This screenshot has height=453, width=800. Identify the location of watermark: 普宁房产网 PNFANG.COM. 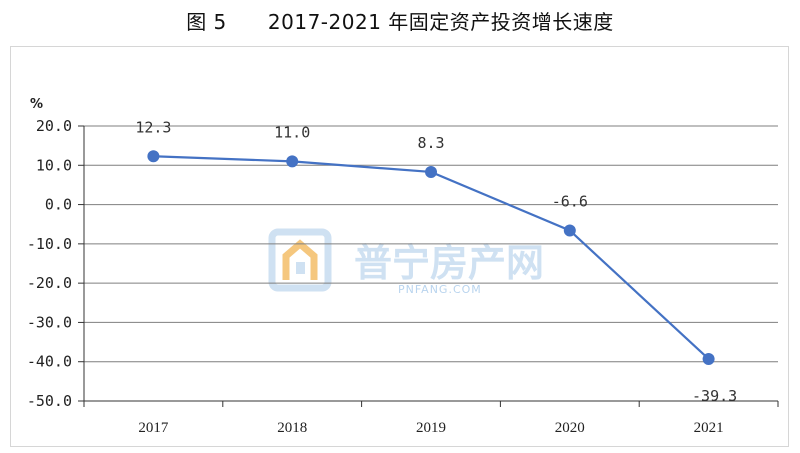
(406, 262).